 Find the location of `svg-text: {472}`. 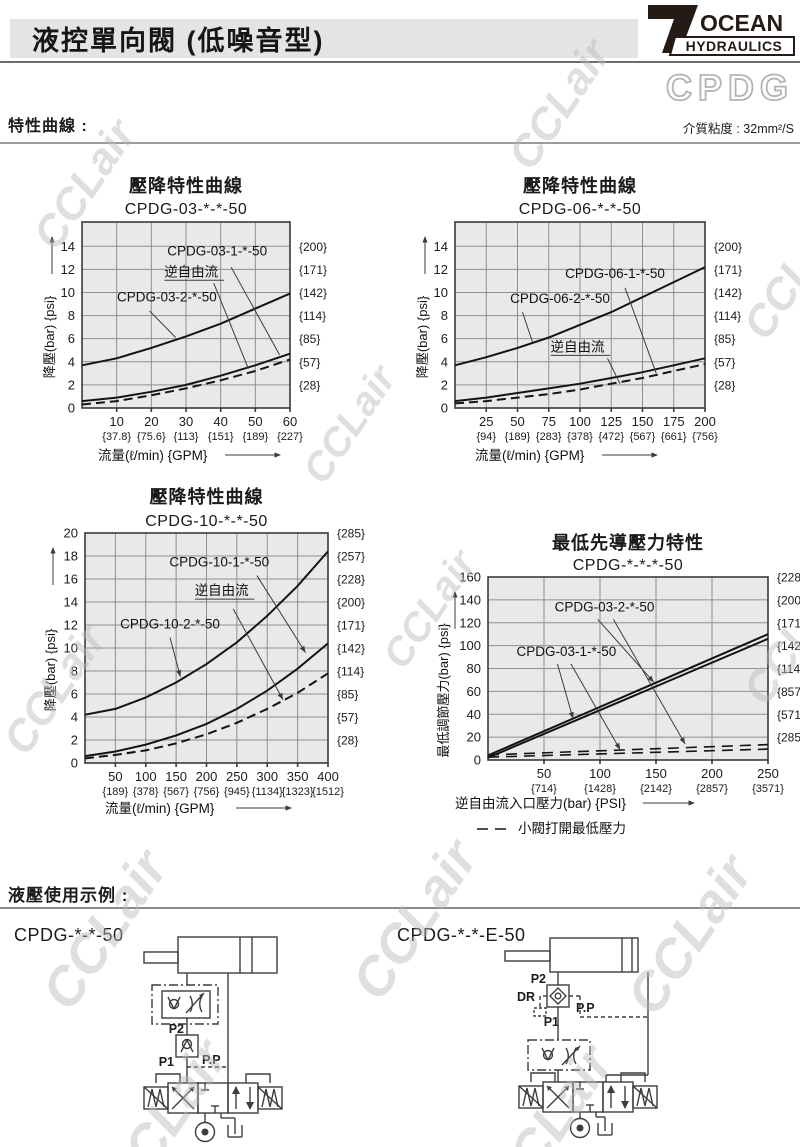

svg-text: {472} is located at coordinates (611, 437).